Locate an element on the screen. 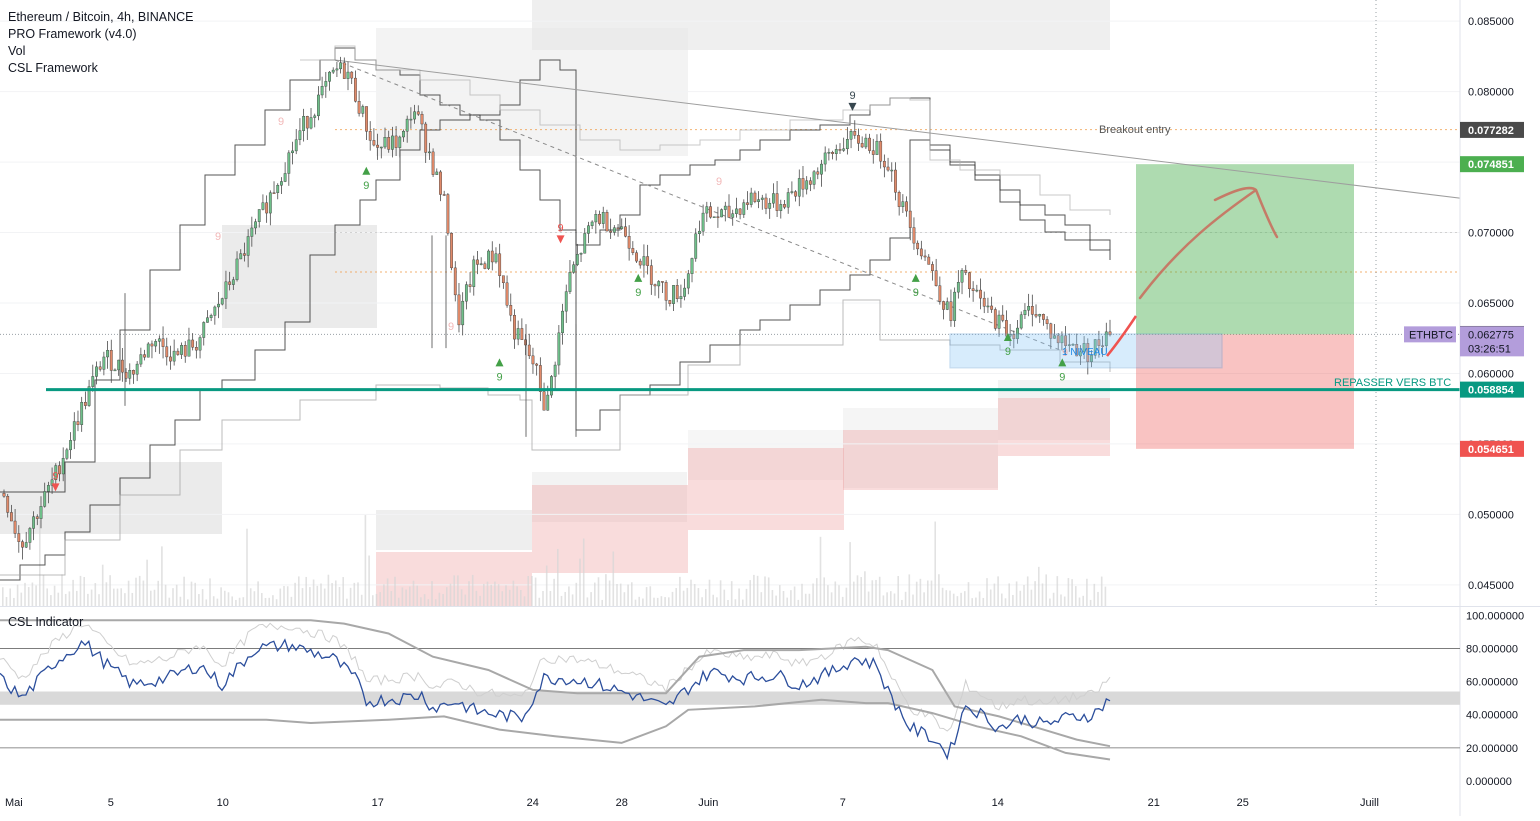 The height and width of the screenshot is (821, 1540). symbol-tag is located at coordinates (1430, 334).